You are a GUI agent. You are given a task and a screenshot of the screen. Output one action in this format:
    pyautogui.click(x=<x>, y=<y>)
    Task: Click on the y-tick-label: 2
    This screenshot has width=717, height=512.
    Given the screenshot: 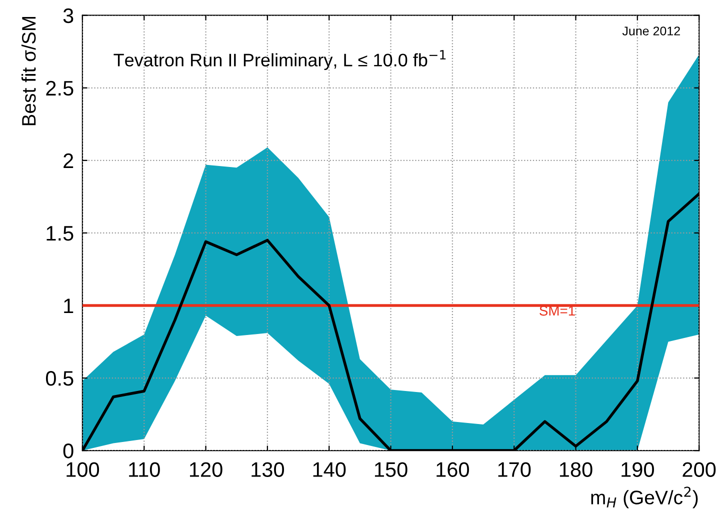 What is the action you would take?
    pyautogui.click(x=69, y=160)
    